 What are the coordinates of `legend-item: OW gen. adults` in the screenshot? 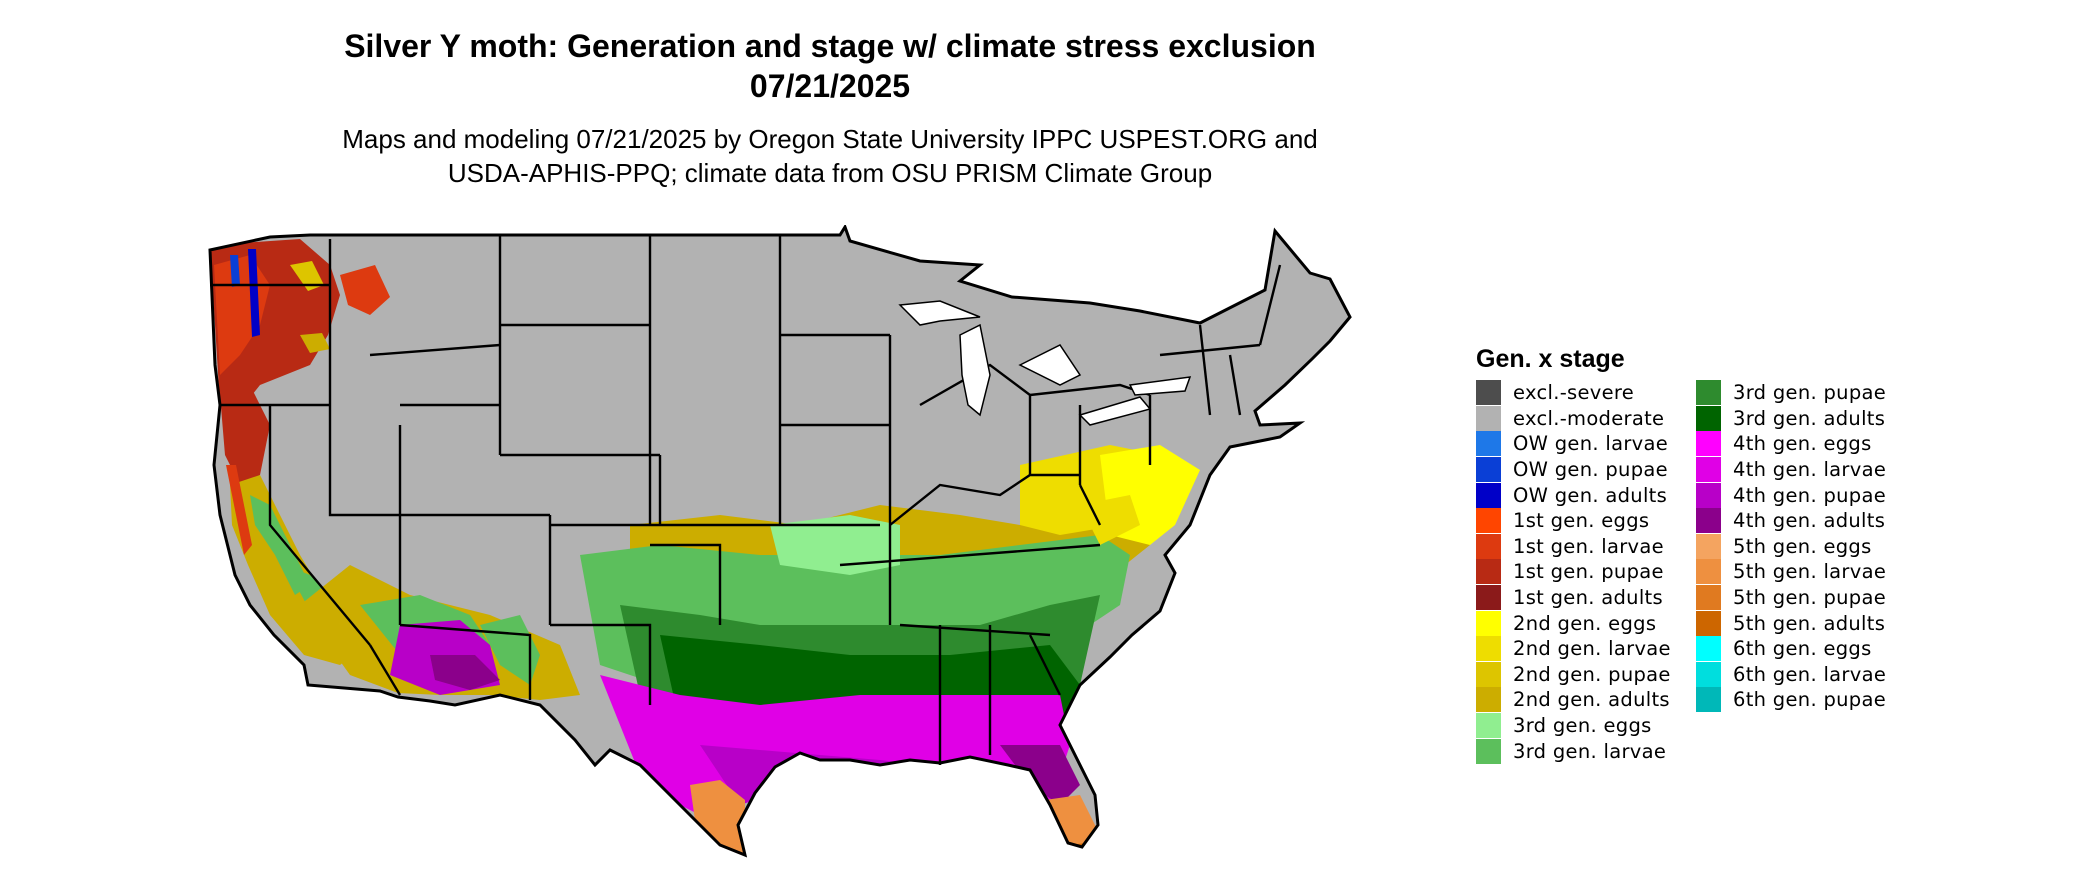 It's located at (1573, 495).